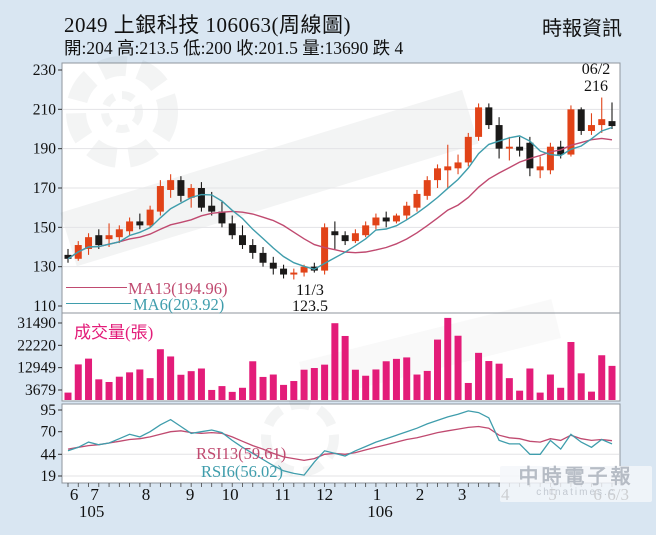 This screenshot has width=656, height=535. Describe the element at coordinates (207, 25) in the screenshot. I see `chart-title: 2049 上銀科技 106063(周線圖)` at that location.